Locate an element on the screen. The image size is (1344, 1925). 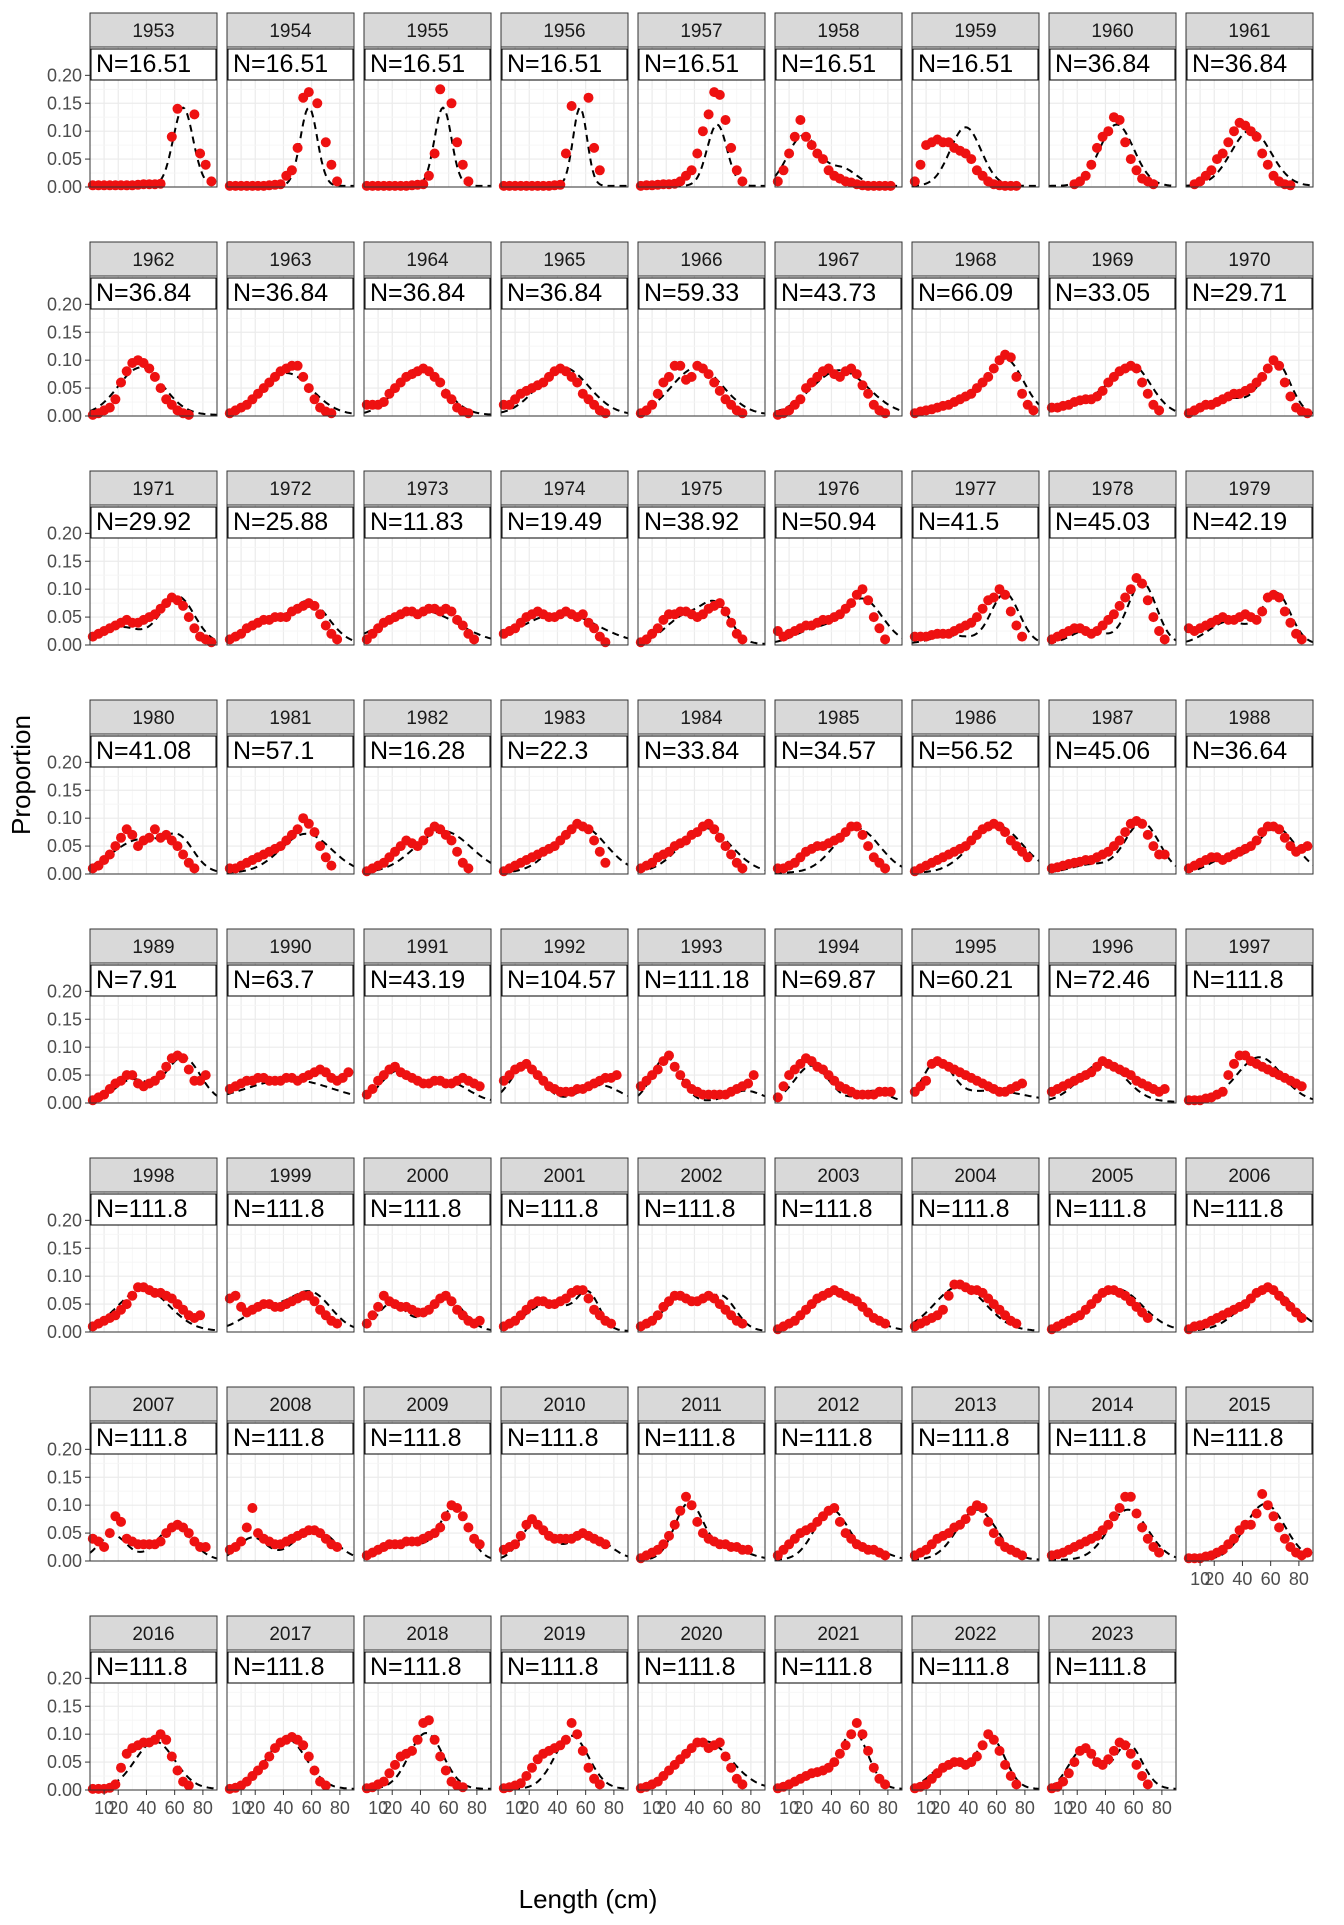
panel-2002: 2002 N=111.8 is located at coordinates (700, 1245).